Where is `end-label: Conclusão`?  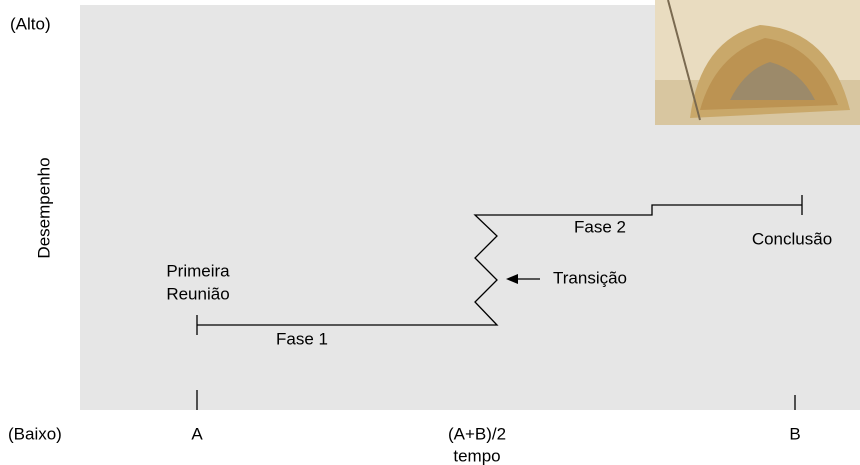
end-label: Conclusão is located at coordinates (792, 238).